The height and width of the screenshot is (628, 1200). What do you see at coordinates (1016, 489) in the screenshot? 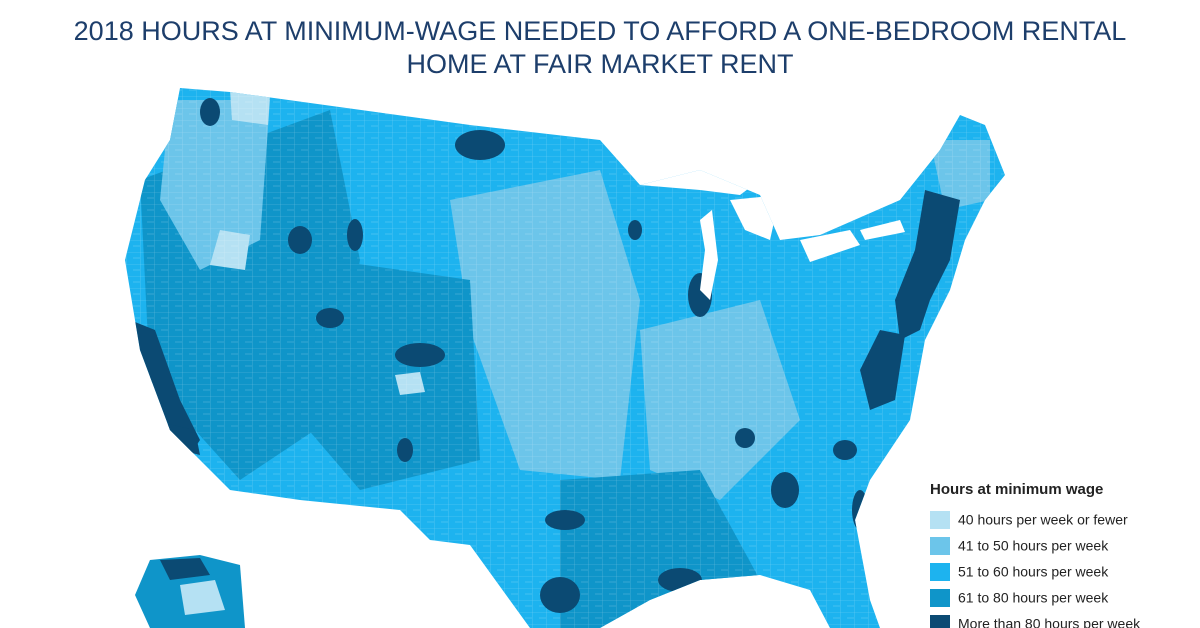
I see `legend-title: Hours at minimum wage` at bounding box center [1016, 489].